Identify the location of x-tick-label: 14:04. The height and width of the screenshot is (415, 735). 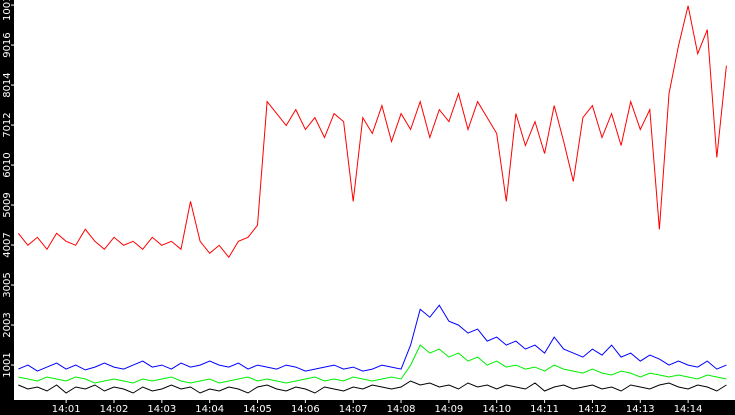
(209, 409).